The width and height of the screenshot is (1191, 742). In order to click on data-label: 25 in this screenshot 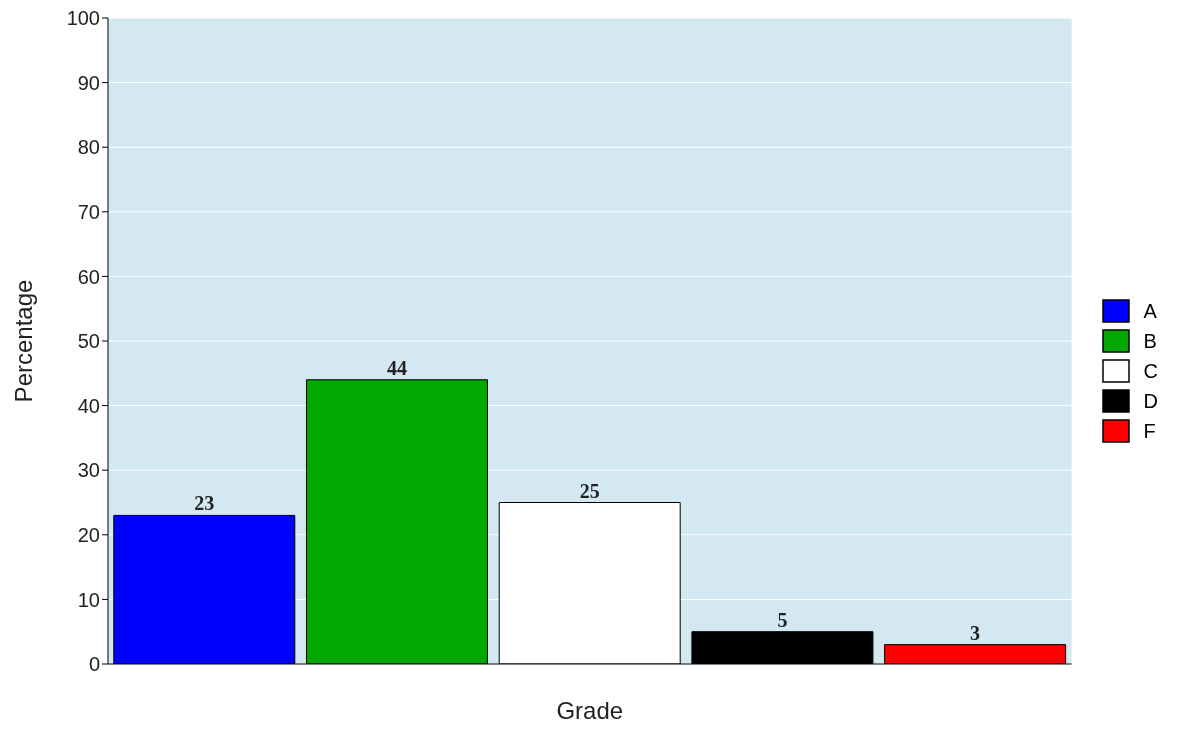, I will do `click(589, 490)`.